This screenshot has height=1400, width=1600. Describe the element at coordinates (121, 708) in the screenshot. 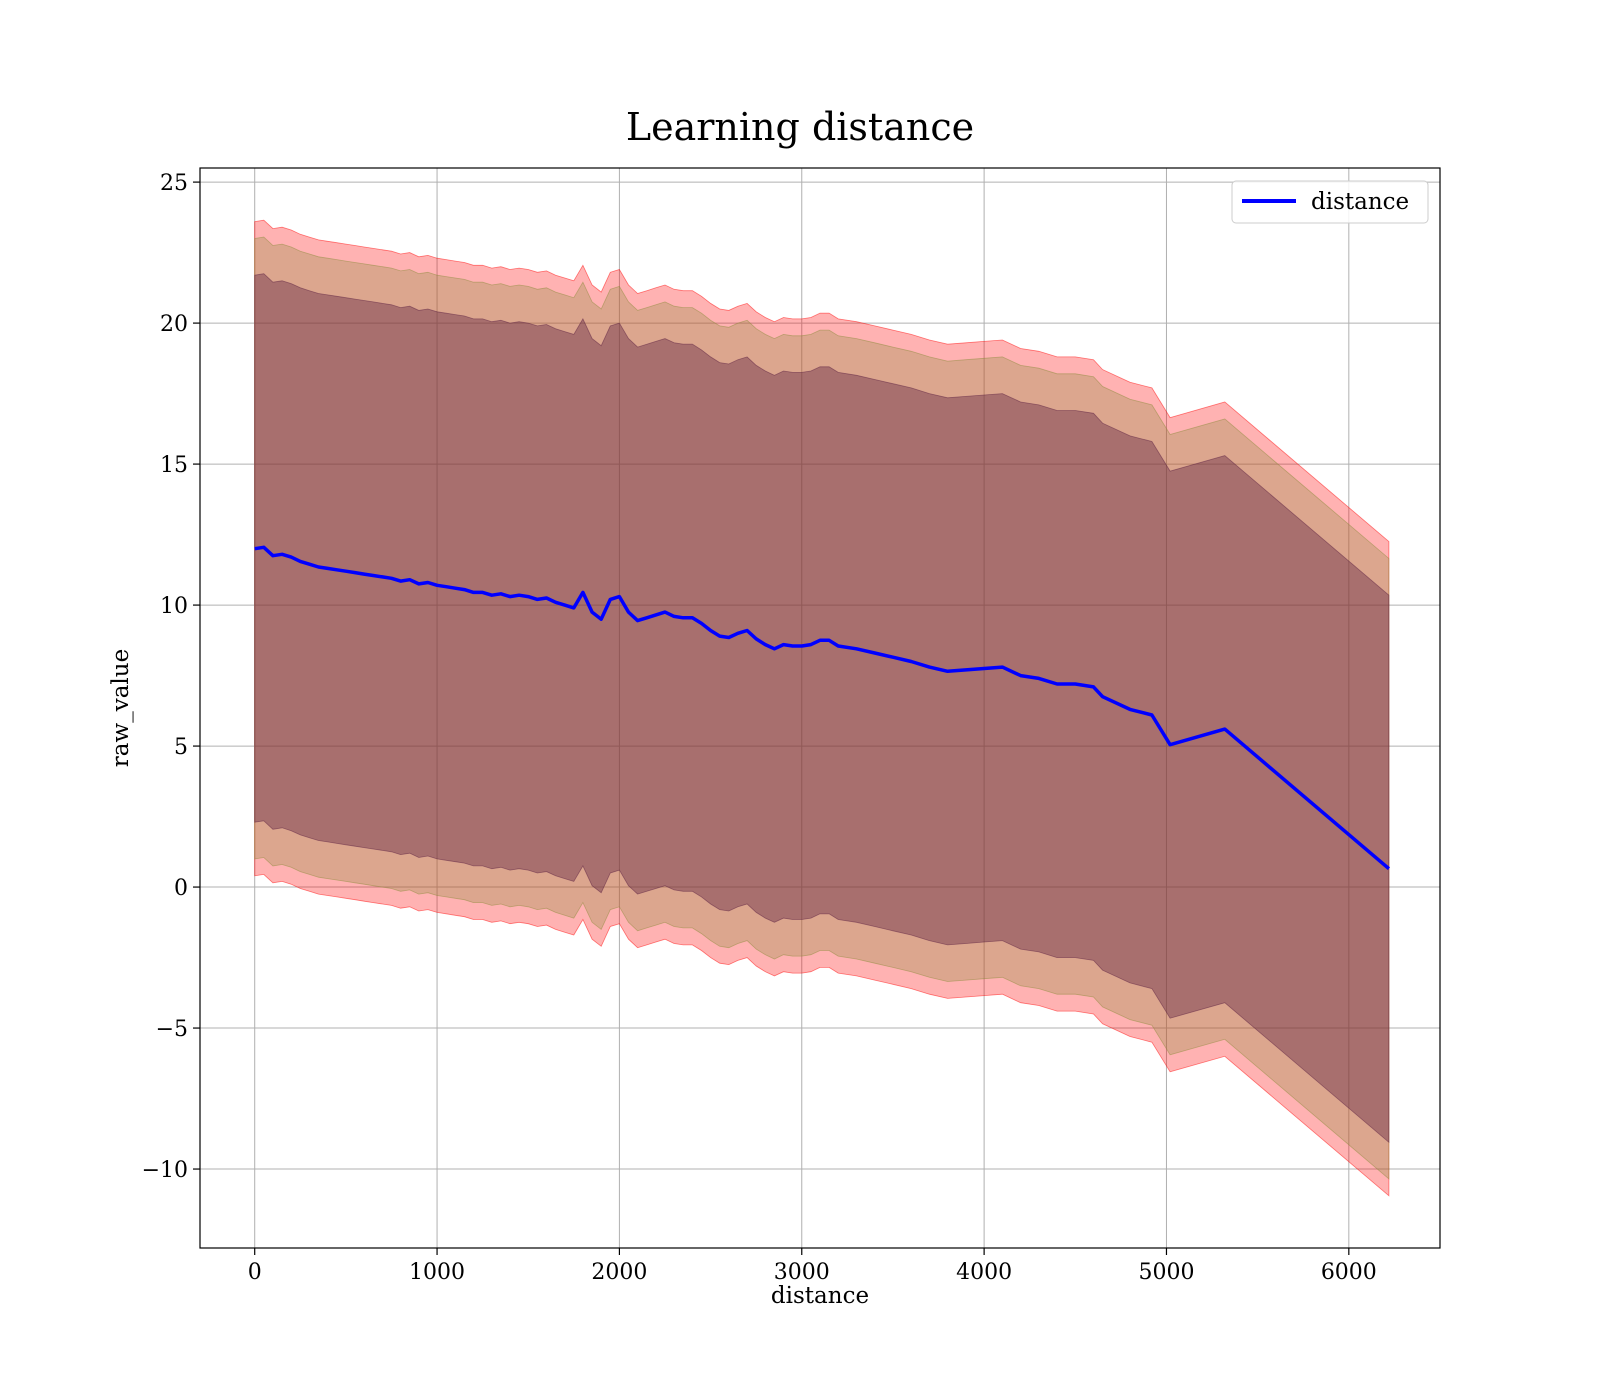

I see `y-axis-label: raw_value` at that location.